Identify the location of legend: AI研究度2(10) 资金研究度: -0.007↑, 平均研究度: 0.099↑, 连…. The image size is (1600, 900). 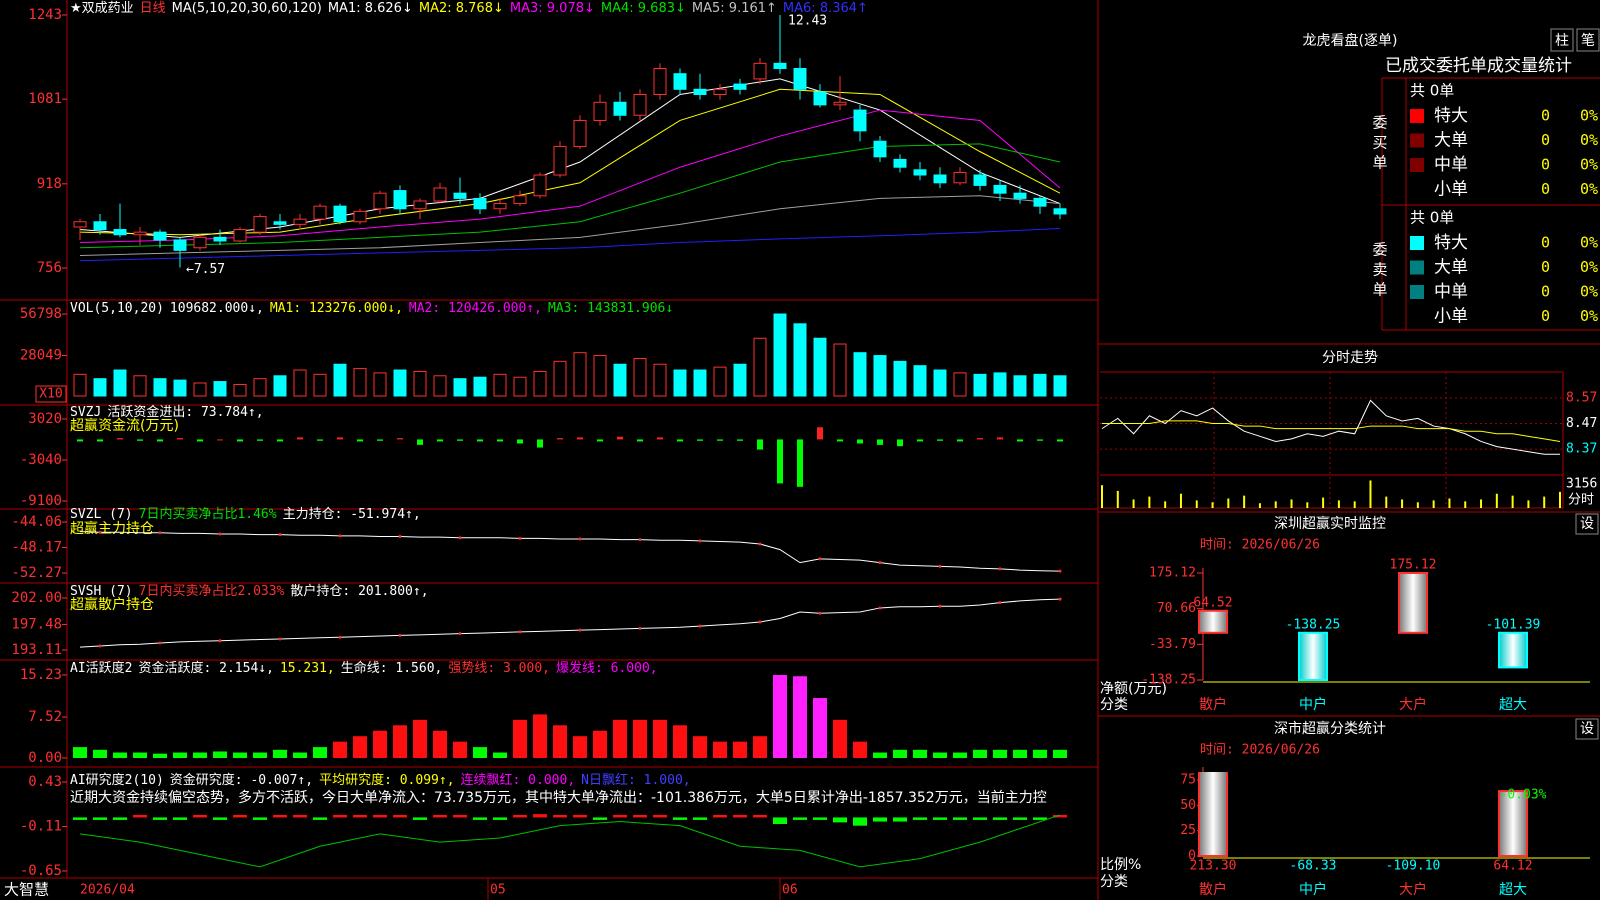
(380, 780).